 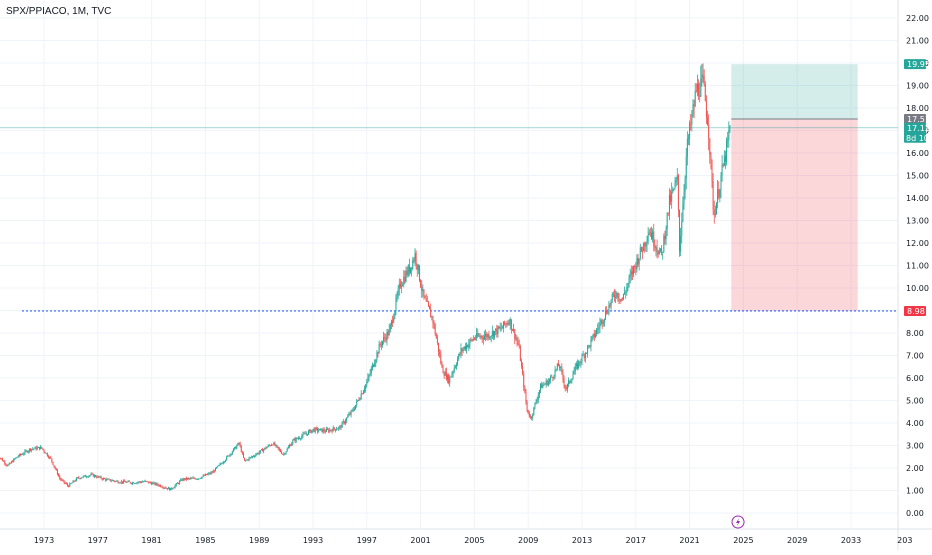 I want to click on stop-zone, so click(x=794, y=215).